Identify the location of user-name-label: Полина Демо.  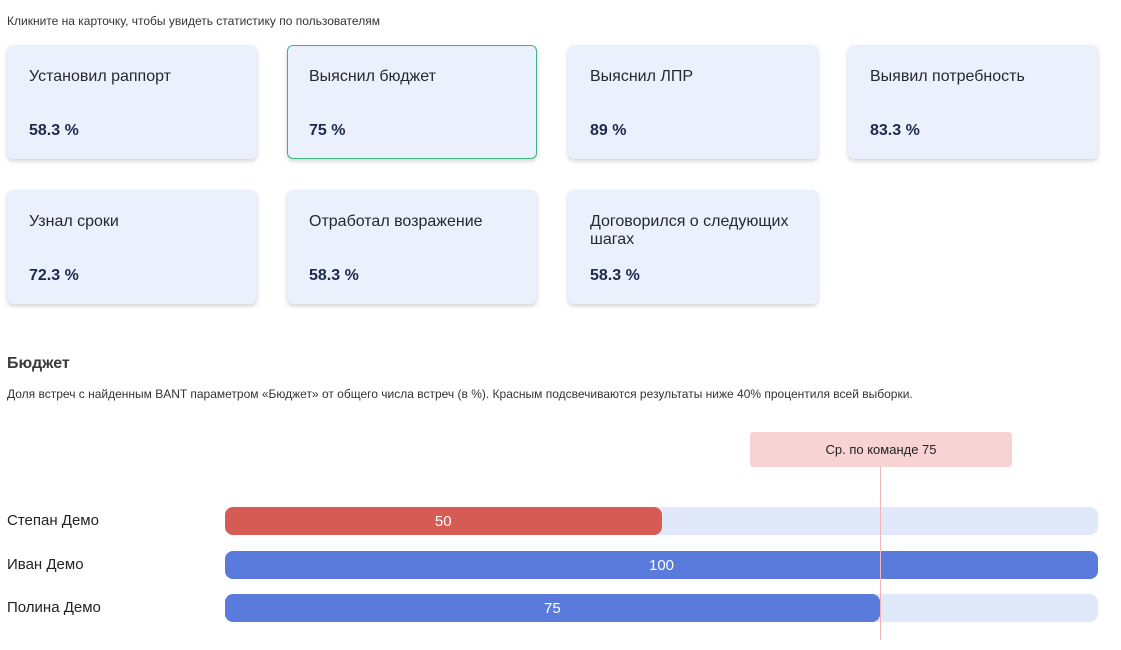
(54, 607).